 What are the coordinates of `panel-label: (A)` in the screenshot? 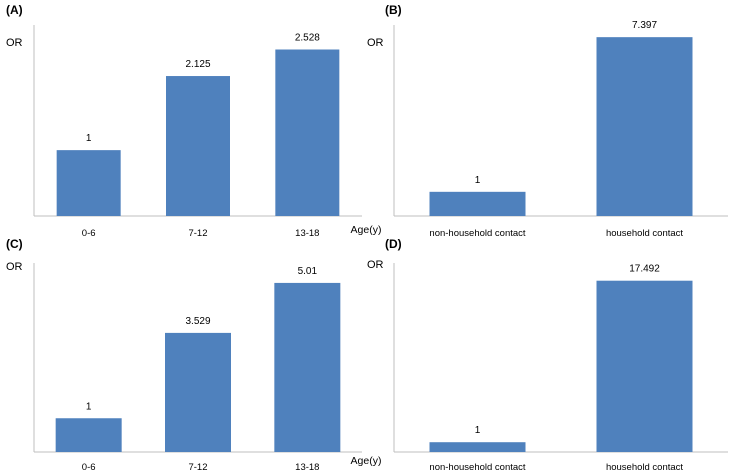 It's located at (14, 10).